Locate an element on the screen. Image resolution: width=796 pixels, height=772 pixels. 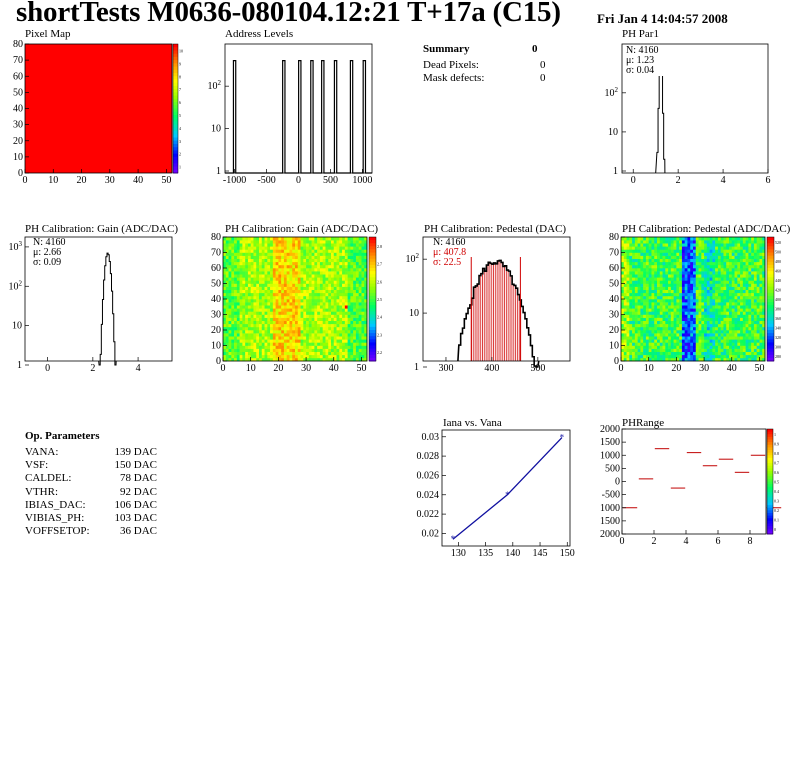
address-levels-x-tick-label: 500 is located at coordinates (330, 180).